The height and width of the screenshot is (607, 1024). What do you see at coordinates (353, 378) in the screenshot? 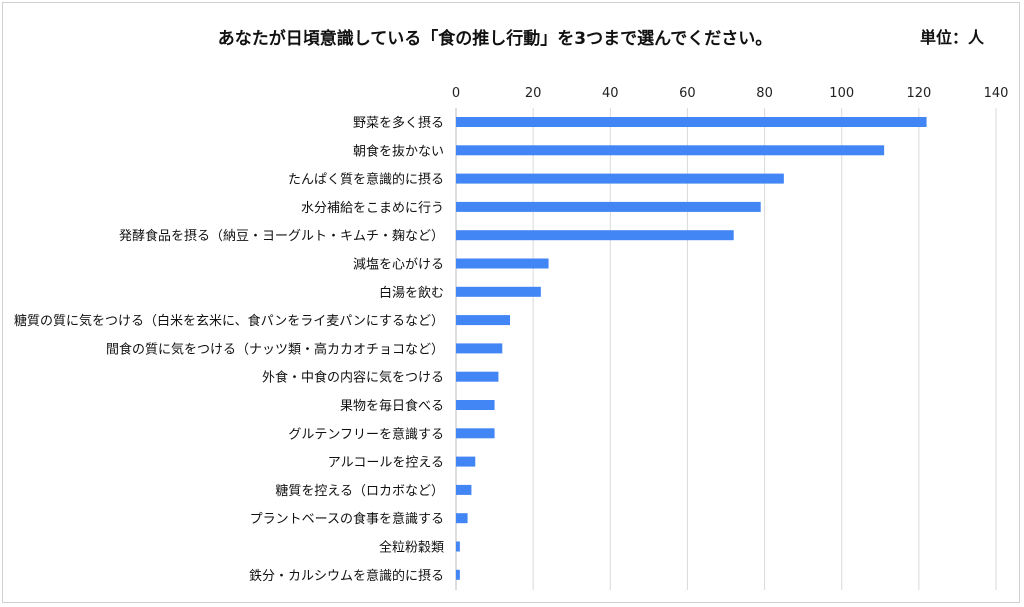
I see `category-label: 外食・中食の内容に気をつける` at bounding box center [353, 378].